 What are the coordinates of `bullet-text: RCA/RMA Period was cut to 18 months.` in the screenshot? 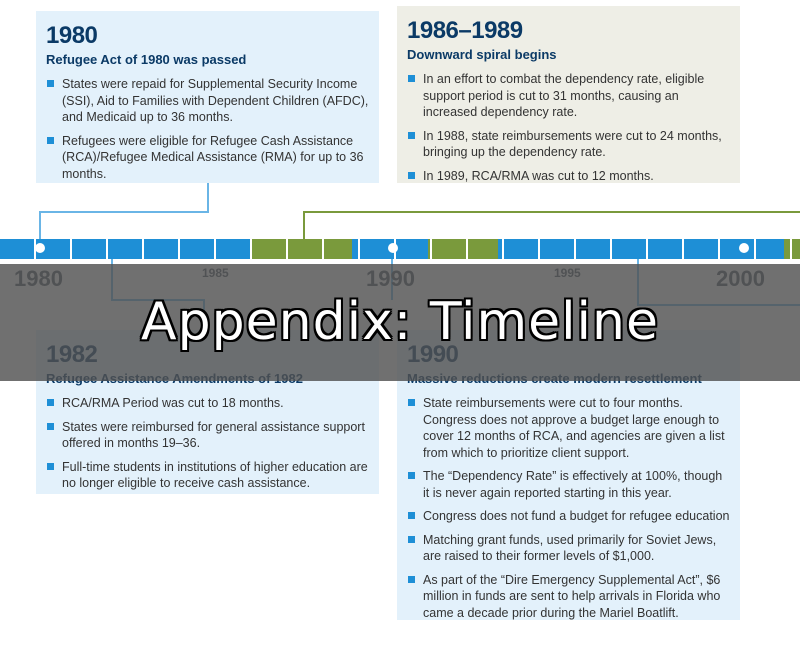 It's located at (173, 403).